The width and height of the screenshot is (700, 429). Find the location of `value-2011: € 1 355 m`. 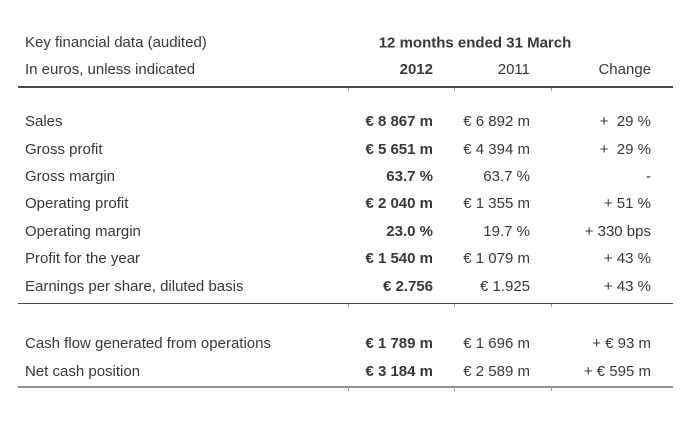

value-2011: € 1 355 m is located at coordinates (496, 204).